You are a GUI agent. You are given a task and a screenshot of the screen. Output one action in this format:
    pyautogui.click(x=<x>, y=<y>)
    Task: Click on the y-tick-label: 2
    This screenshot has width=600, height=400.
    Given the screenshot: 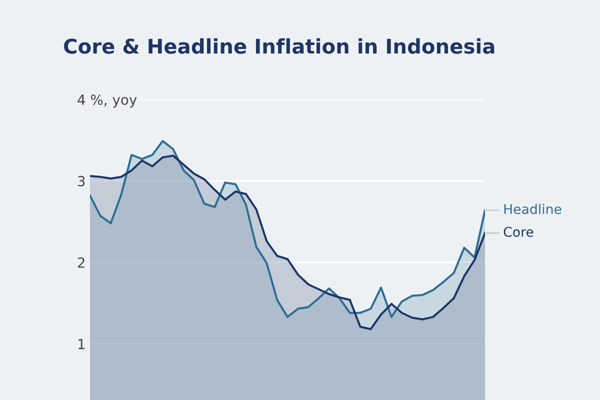 What is the action you would take?
    pyautogui.click(x=81, y=262)
    